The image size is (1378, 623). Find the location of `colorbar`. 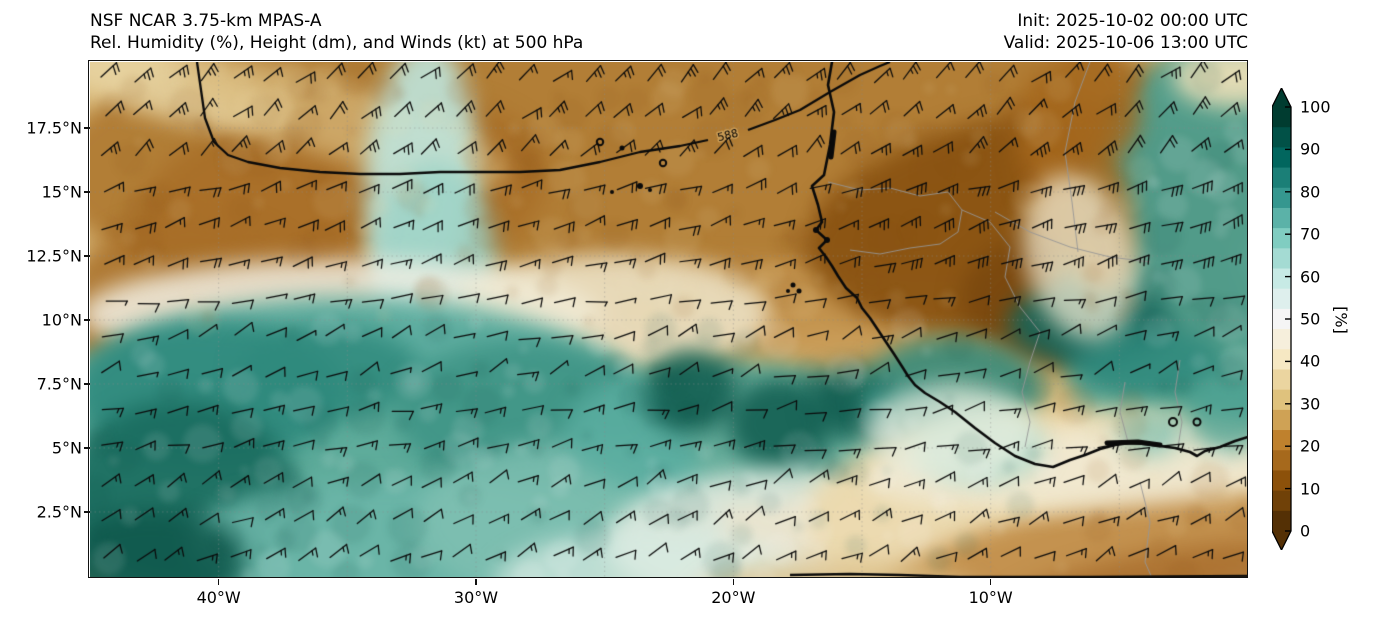

colorbar is located at coordinates (1282, 319).